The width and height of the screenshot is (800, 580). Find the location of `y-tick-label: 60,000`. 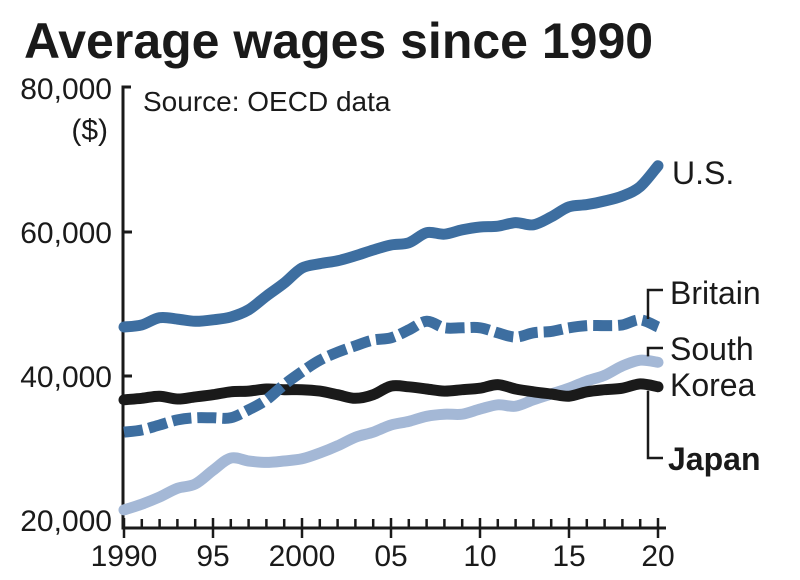

y-tick-label: 60,000 is located at coordinates (66, 233).